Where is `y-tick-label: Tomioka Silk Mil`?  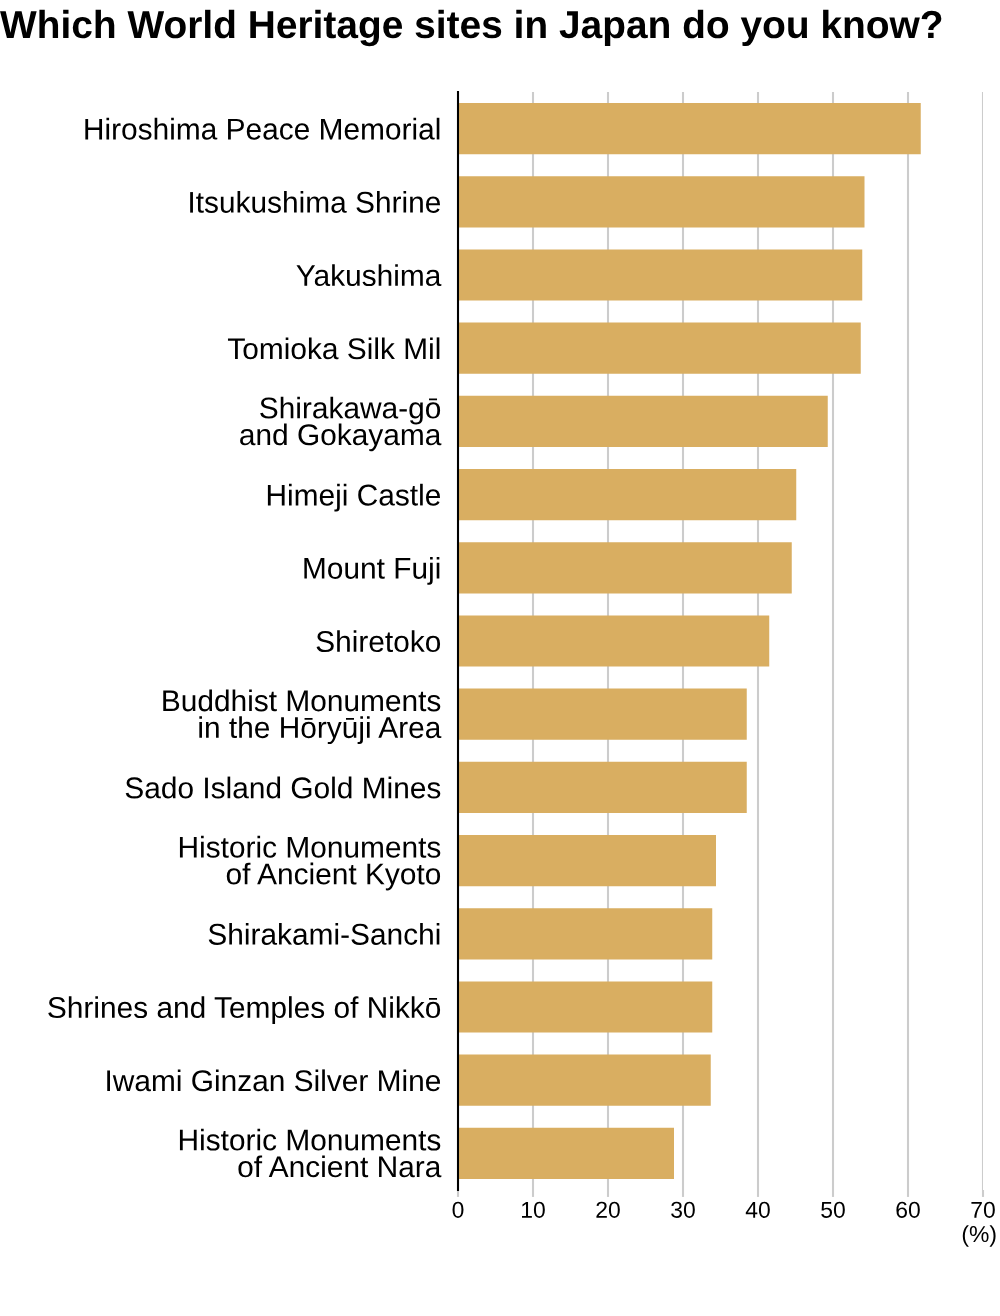 y-tick-label: Tomioka Silk Mil is located at coordinates (333, 348).